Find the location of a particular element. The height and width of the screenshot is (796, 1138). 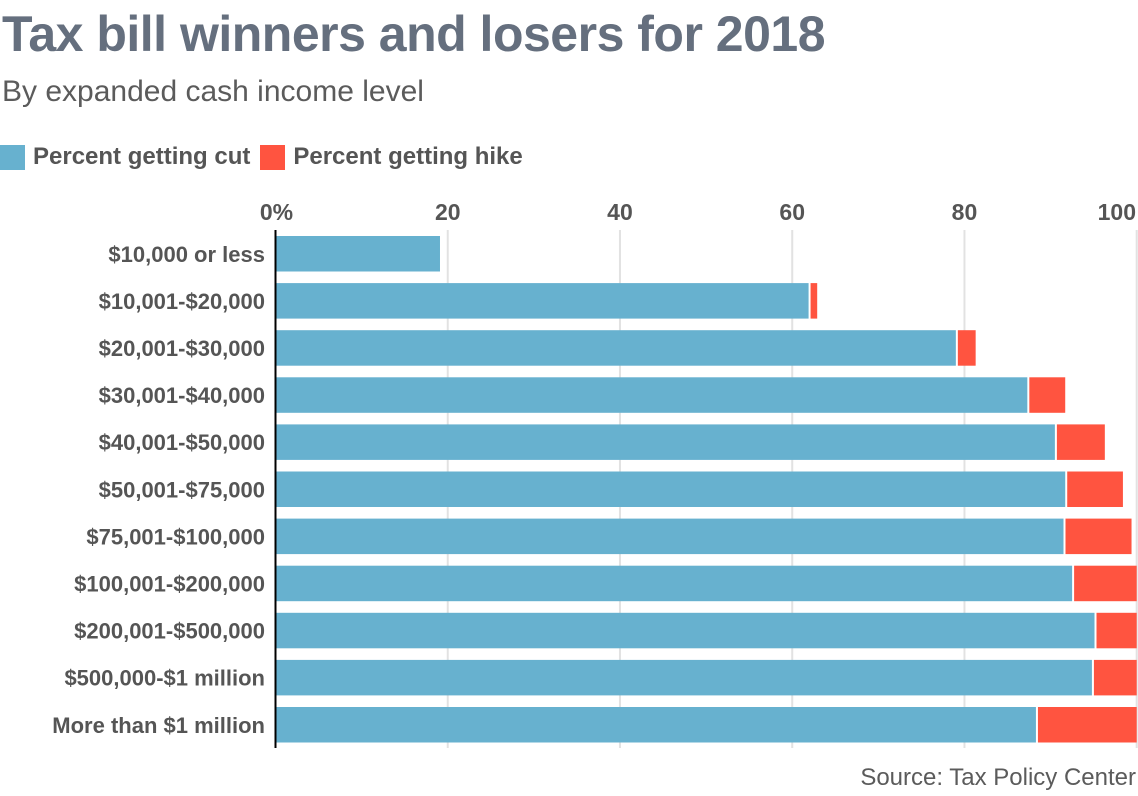

x-tick-label: 40 is located at coordinates (620, 212).